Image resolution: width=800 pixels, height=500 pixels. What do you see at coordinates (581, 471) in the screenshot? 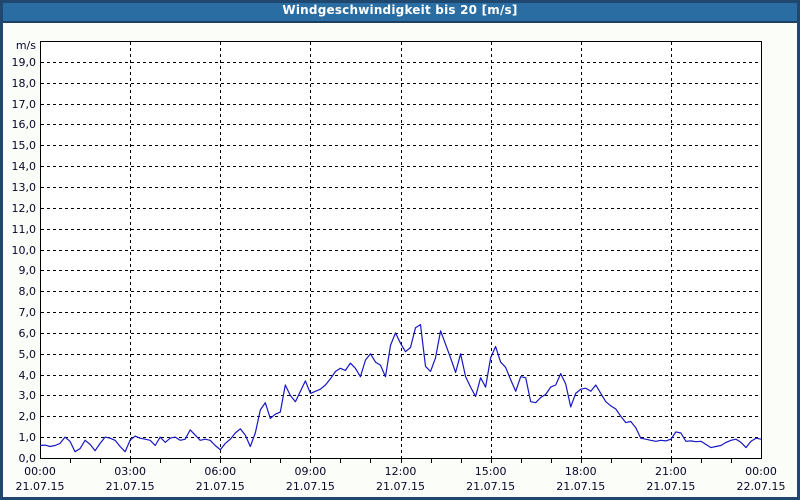
I see `x-tick-time-label: 18:00` at bounding box center [581, 471].